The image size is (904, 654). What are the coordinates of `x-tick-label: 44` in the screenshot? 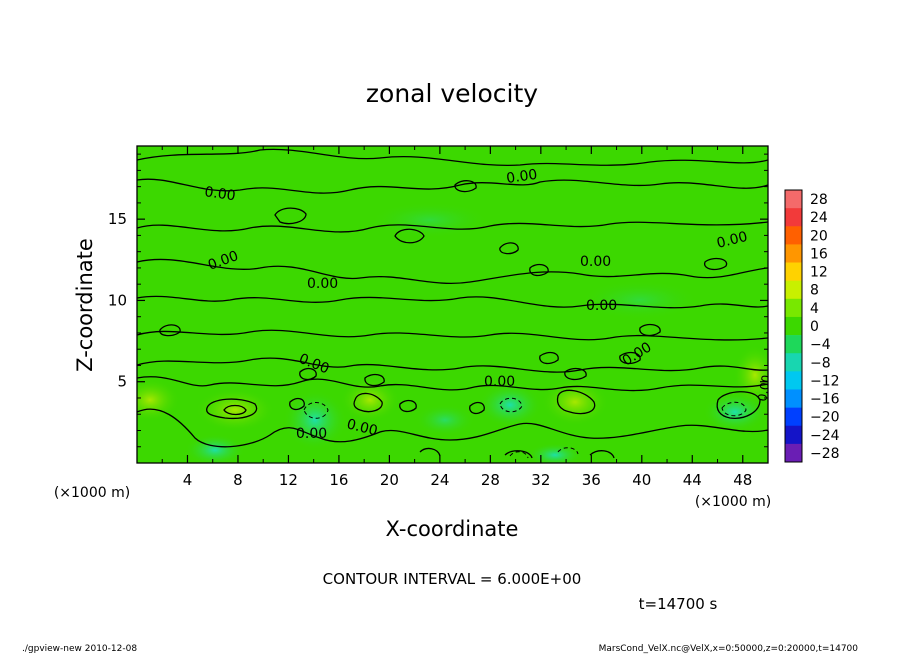 It's located at (692, 480).